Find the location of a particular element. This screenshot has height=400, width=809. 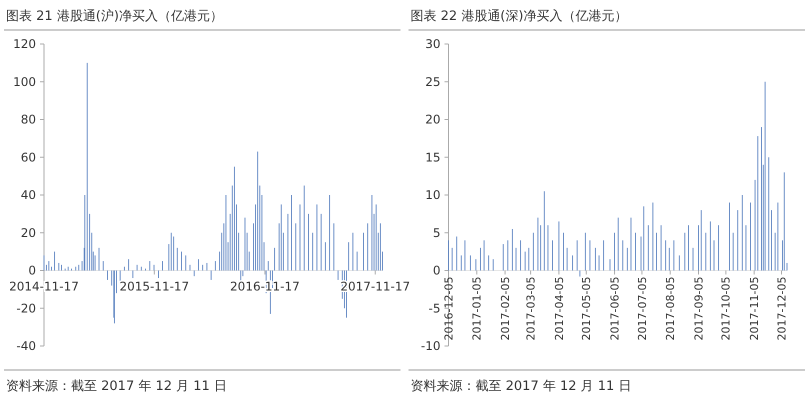

x-tick-label: 2017-04-05 is located at coordinates (559, 308).